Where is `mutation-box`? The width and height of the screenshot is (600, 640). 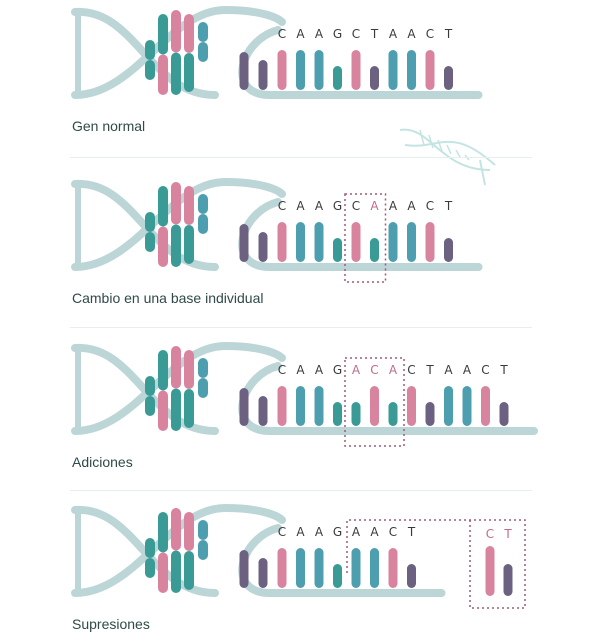 mutation-box is located at coordinates (365, 238).